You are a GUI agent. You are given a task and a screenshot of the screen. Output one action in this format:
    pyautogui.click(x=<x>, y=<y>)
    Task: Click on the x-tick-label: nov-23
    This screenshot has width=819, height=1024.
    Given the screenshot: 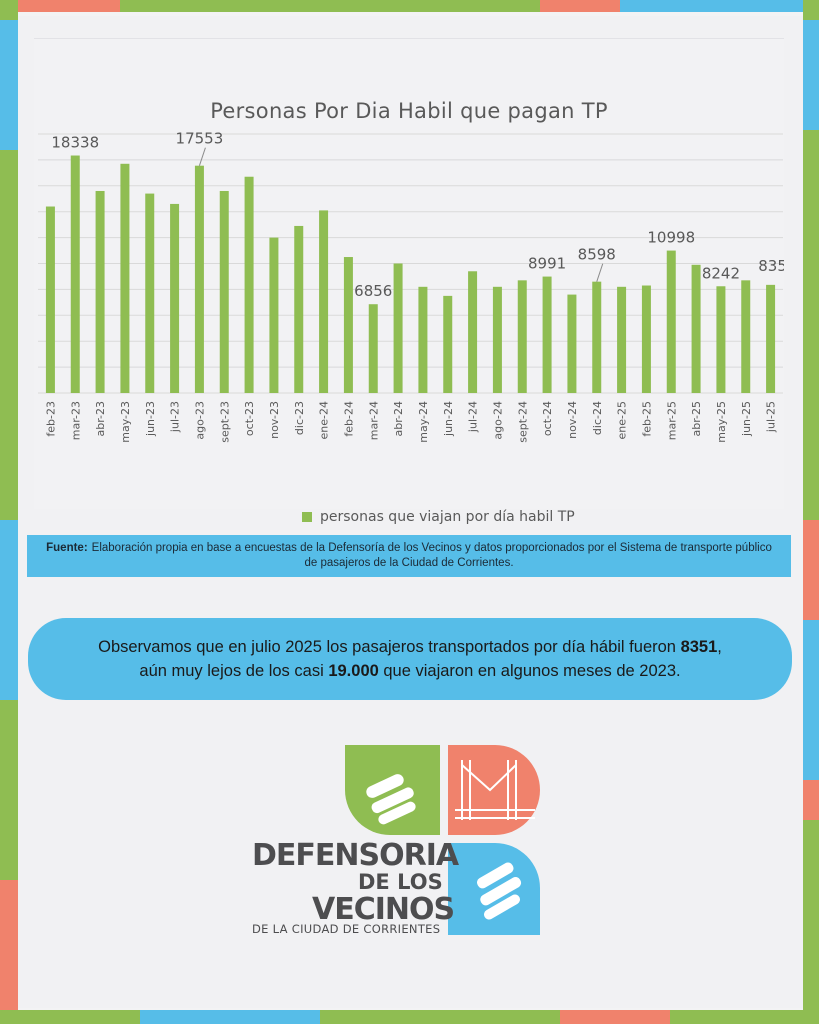 What is the action you would take?
    pyautogui.click(x=274, y=420)
    